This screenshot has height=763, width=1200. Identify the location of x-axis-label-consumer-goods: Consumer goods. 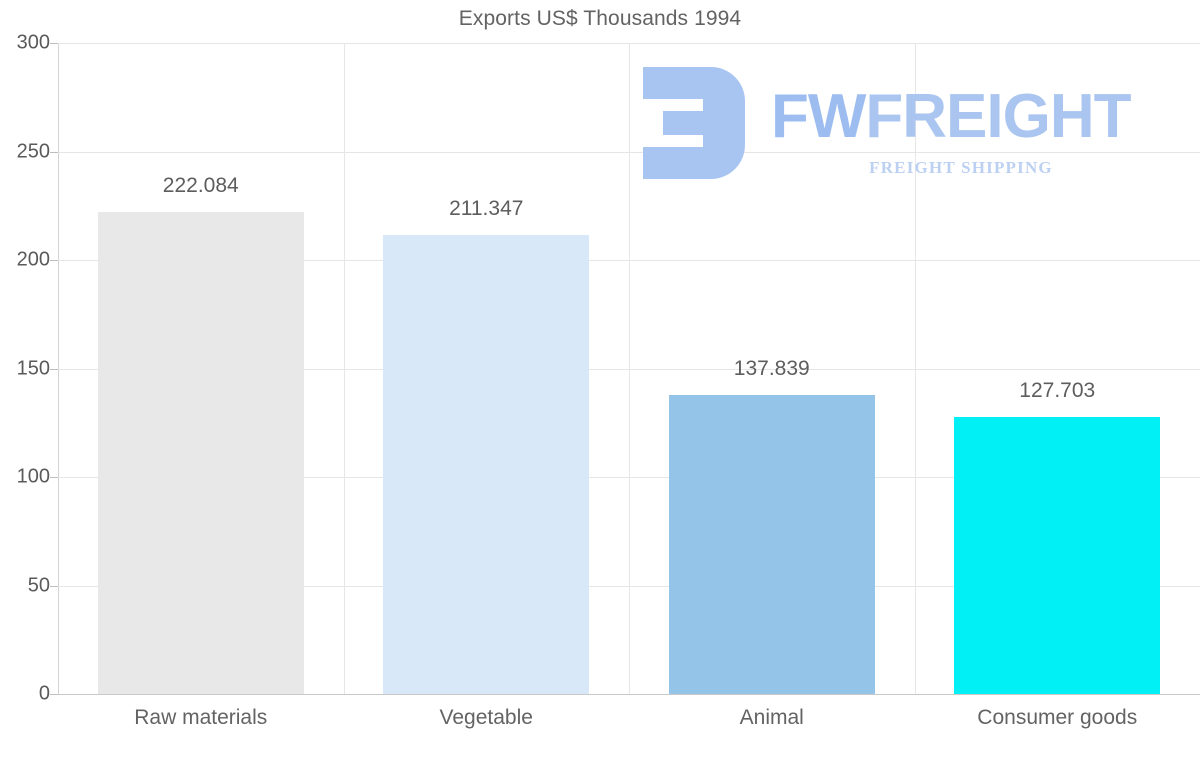
(1057, 717).